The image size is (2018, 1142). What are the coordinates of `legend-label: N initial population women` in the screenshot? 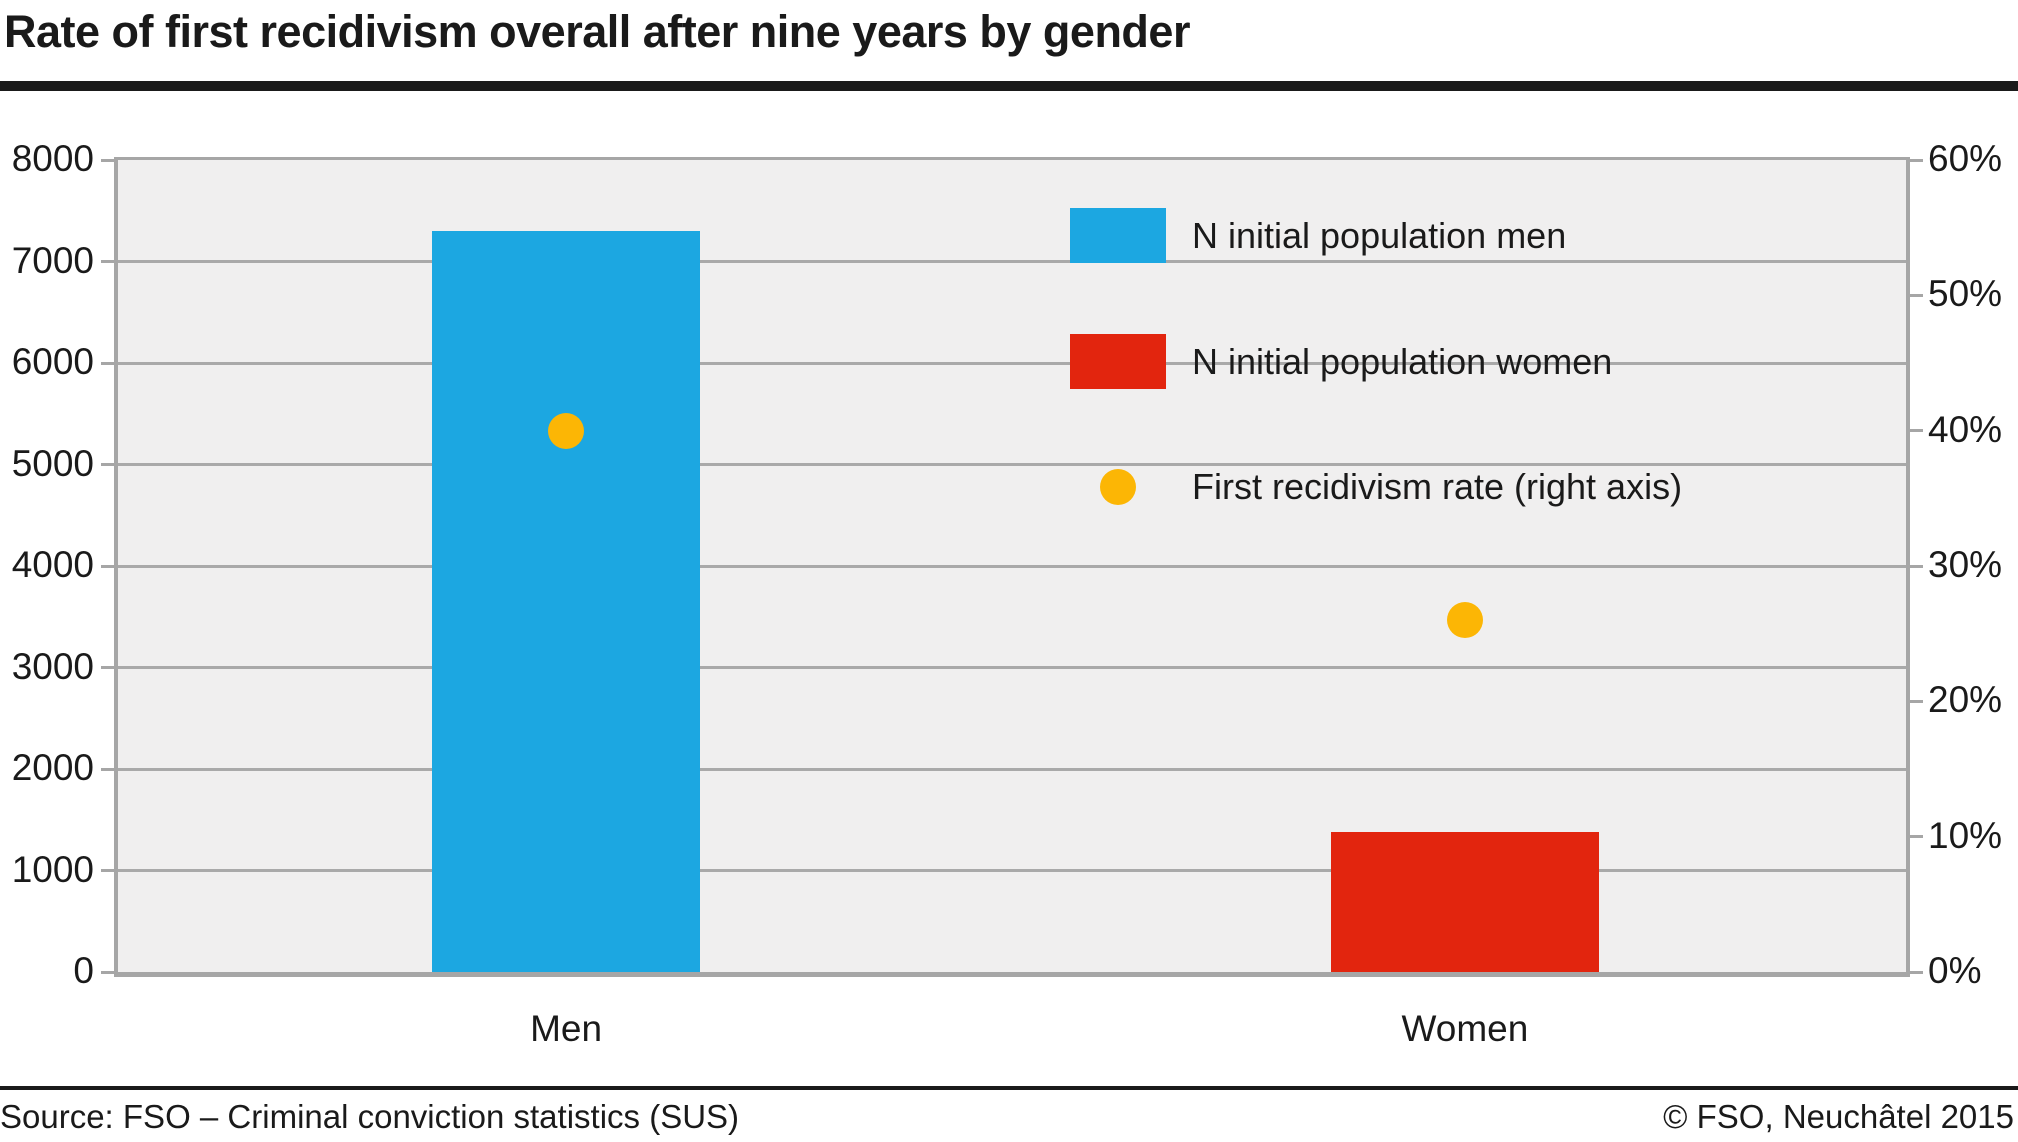 It's located at (1402, 361).